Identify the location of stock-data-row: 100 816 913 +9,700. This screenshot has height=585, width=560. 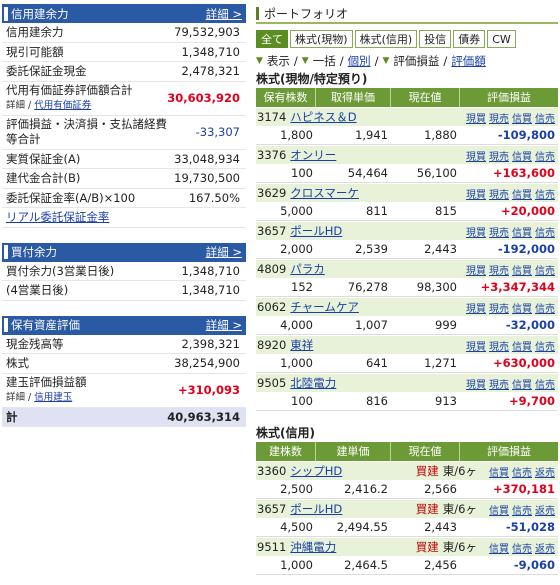
(407, 401).